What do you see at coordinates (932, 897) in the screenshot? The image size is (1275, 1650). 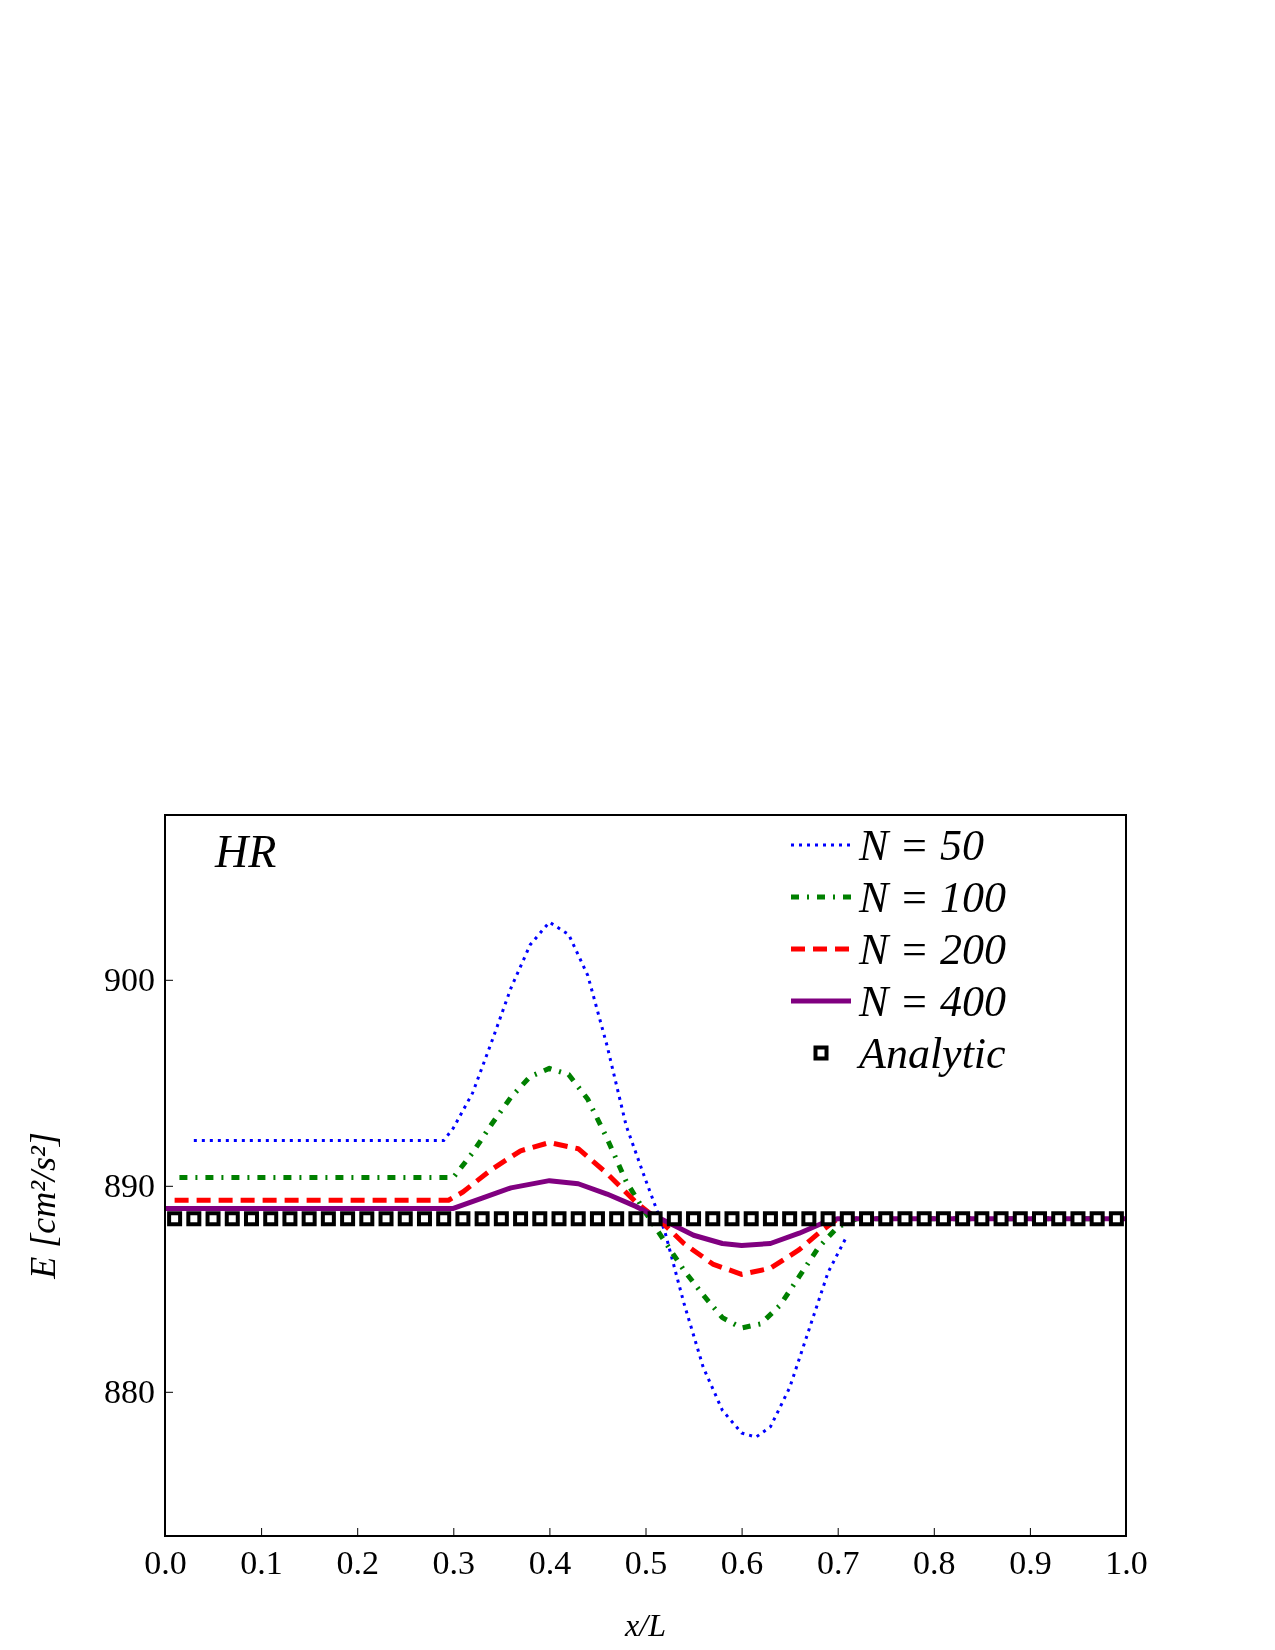 I see `legend-label: N = 100` at bounding box center [932, 897].